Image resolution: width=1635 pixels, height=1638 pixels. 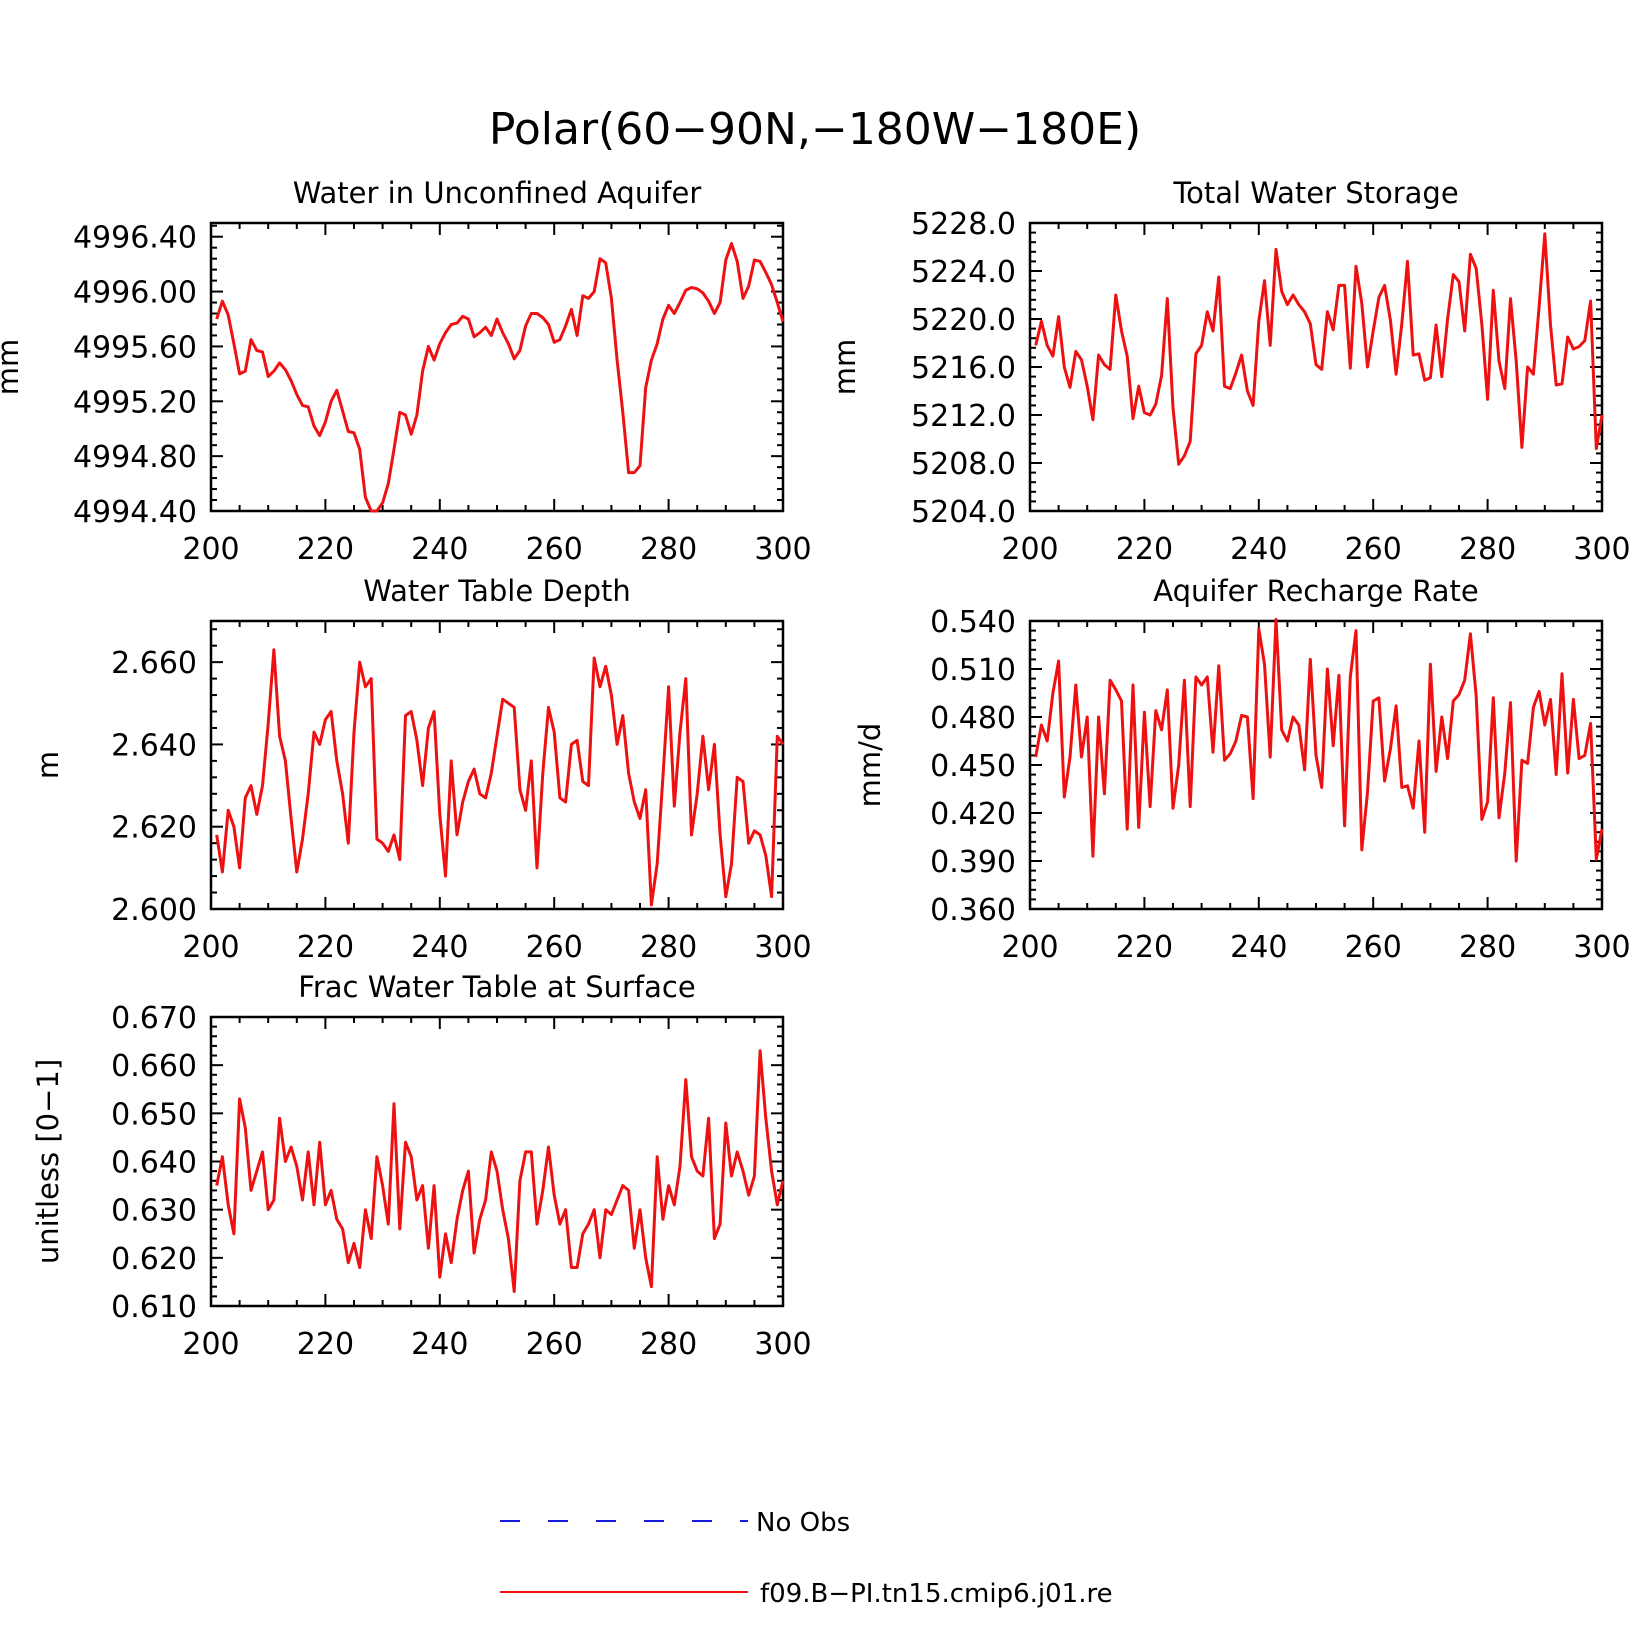 What do you see at coordinates (154, 1114) in the screenshot?
I see `y-tick-label: 0.650` at bounding box center [154, 1114].